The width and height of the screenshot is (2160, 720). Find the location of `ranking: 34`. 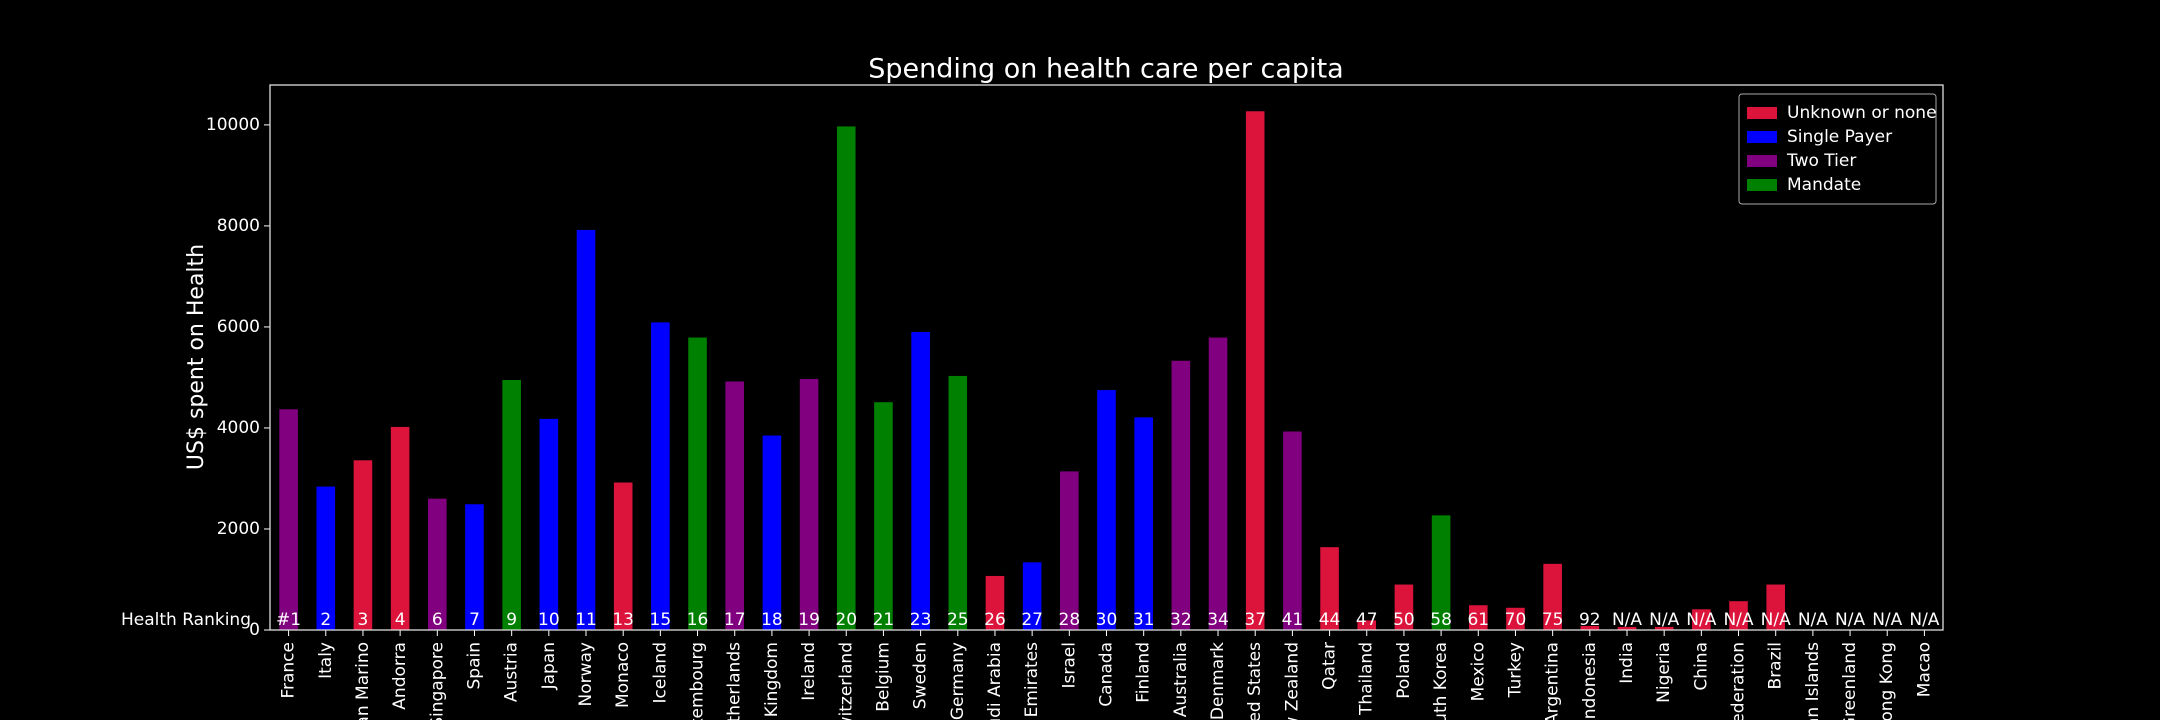

ranking: 34 is located at coordinates (1218, 620).